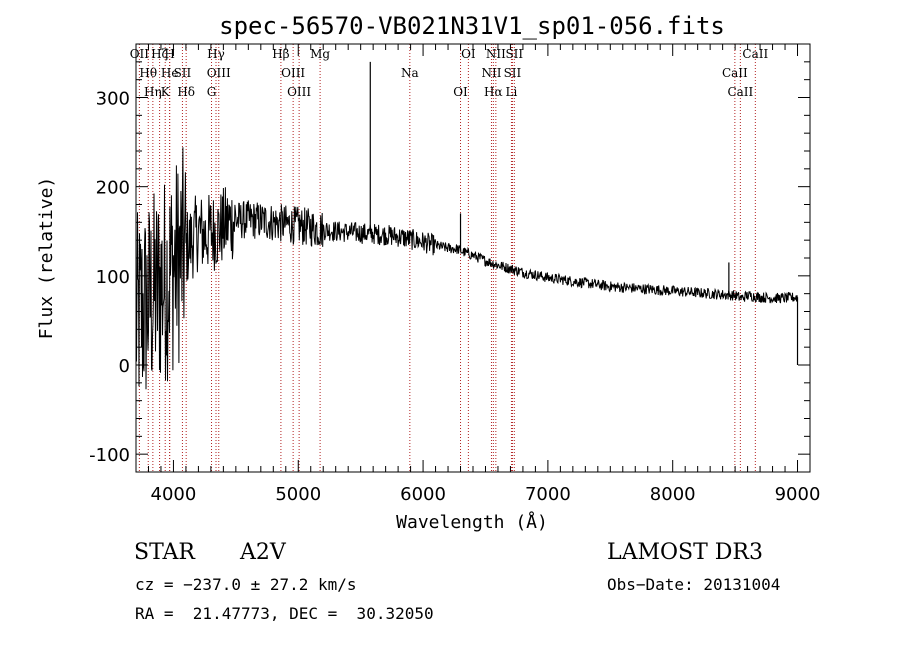  What do you see at coordinates (280, 54) in the screenshot?
I see `spectral-line-label: Hβ` at bounding box center [280, 54].